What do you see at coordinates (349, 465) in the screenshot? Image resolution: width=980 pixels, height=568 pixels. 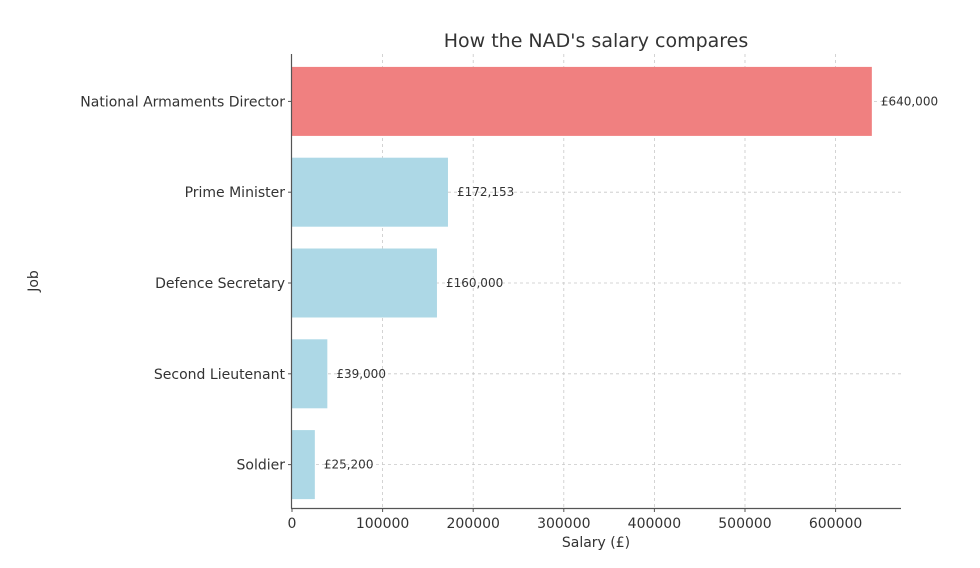 I see `bar-value-label: £25,200` at bounding box center [349, 465].